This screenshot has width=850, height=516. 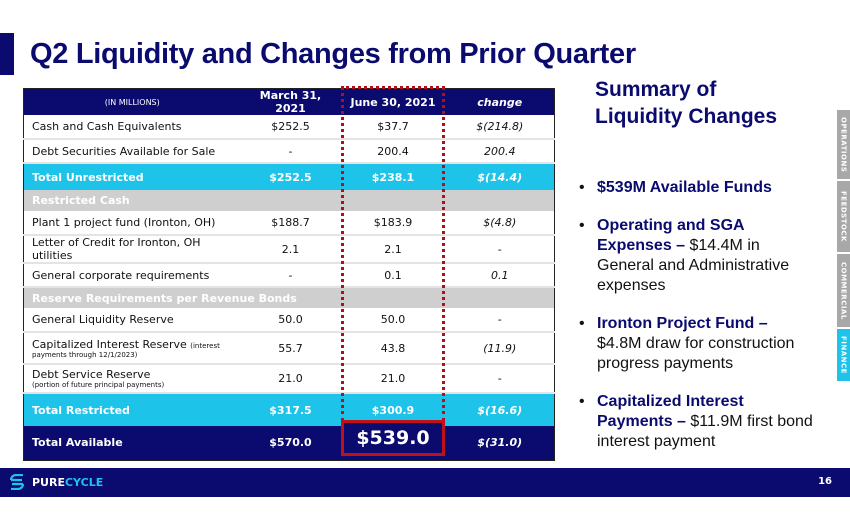 What do you see at coordinates (500, 151) in the screenshot?
I see `cell-change: 200.4` at bounding box center [500, 151].